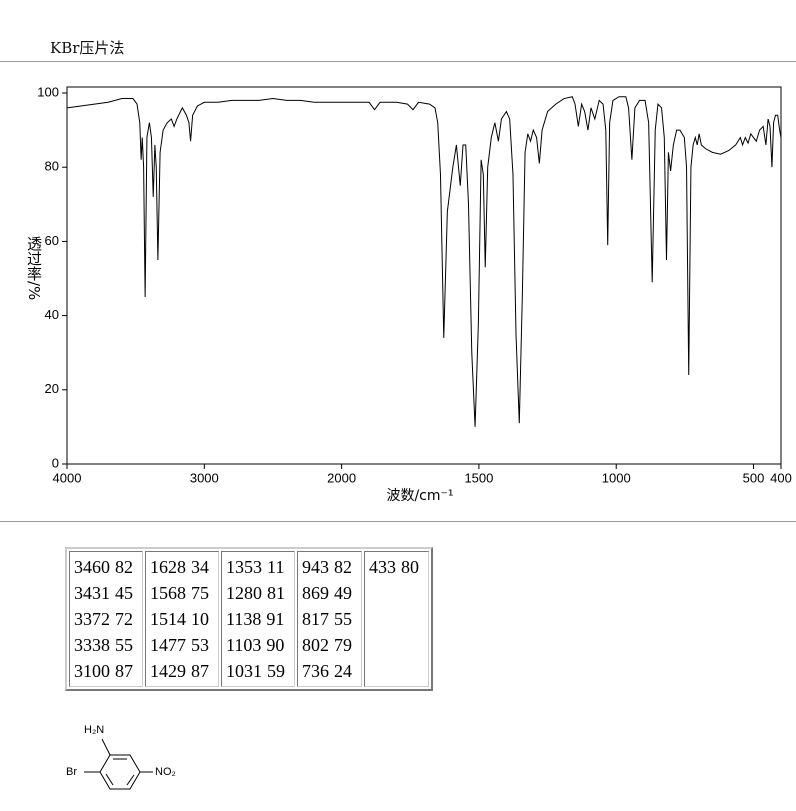  Describe the element at coordinates (329, 671) in the screenshot. I see `peak-row: 736 24` at that location.